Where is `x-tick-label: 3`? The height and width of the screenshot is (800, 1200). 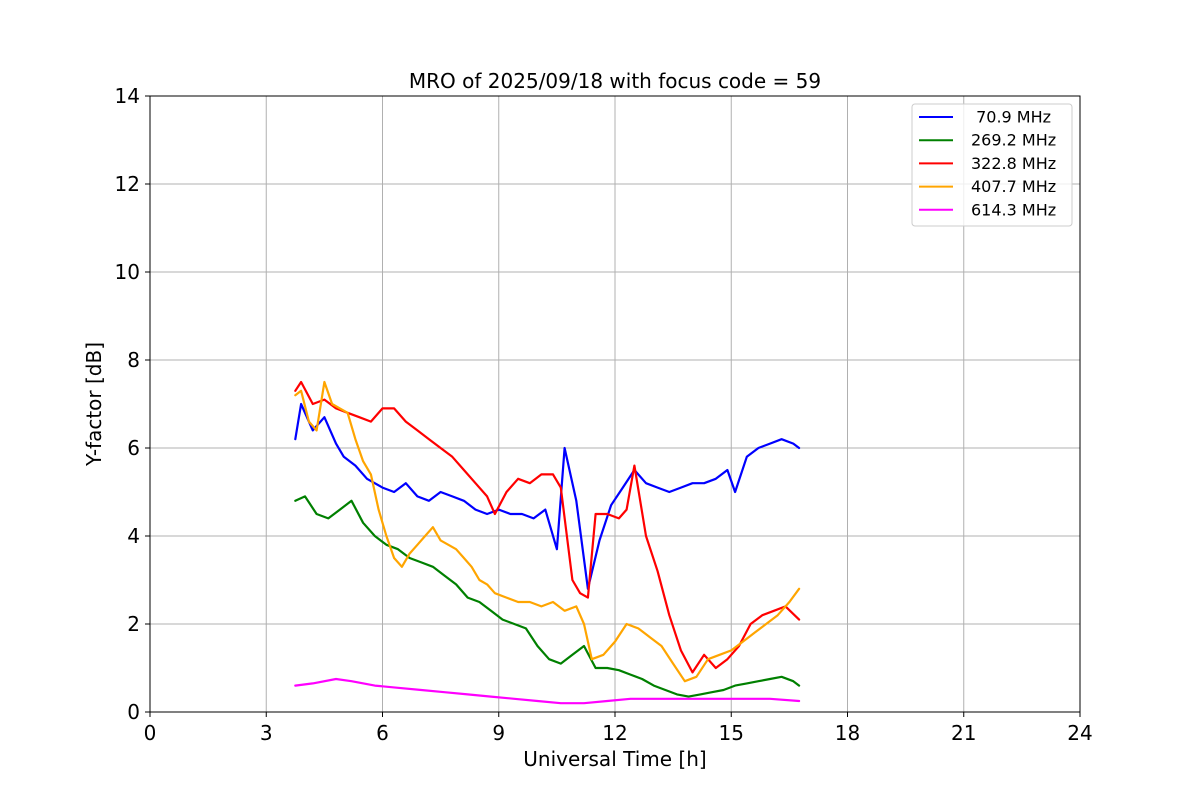 x-tick-label: 3 is located at coordinates (266, 733).